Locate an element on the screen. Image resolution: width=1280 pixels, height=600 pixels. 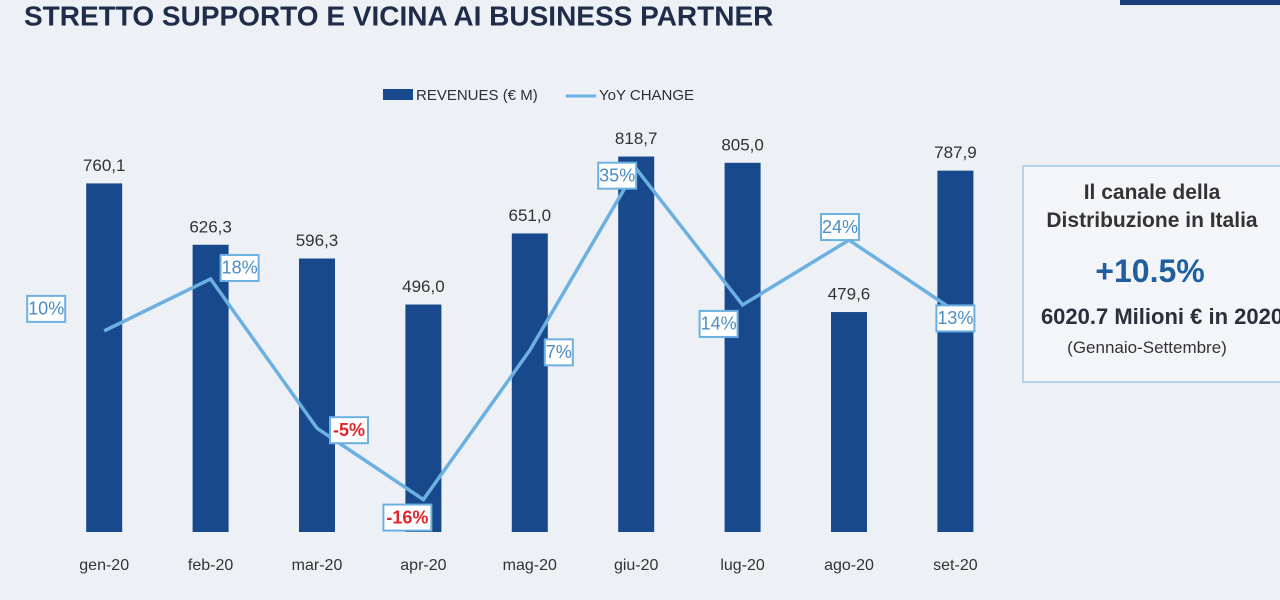
yoy-label: 7% is located at coordinates (559, 352).